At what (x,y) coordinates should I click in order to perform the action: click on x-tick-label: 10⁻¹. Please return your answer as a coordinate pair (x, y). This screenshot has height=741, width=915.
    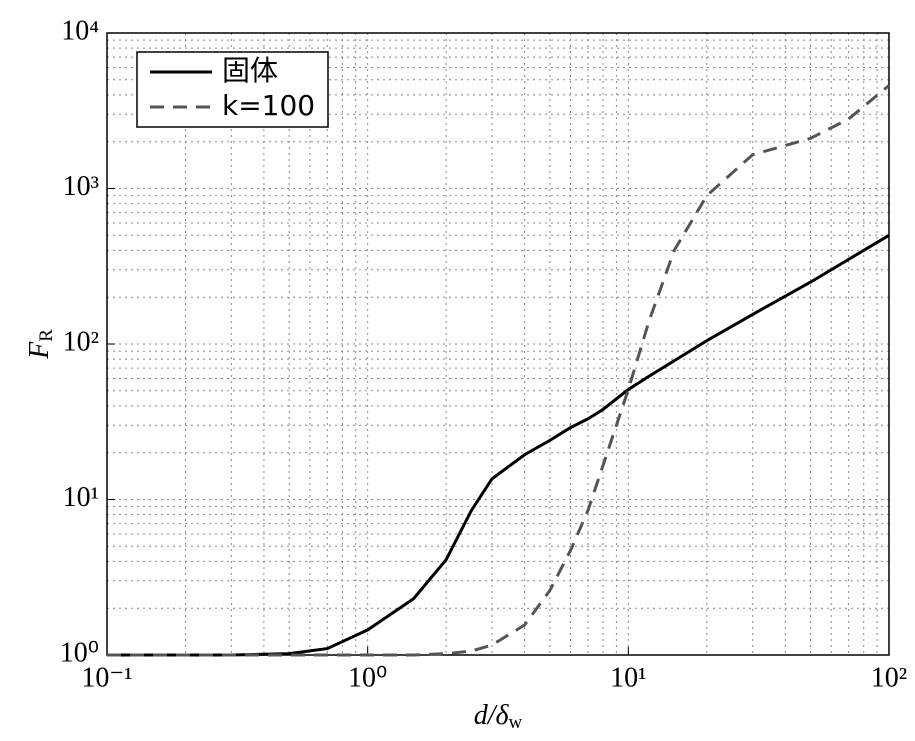
    Looking at the image, I should click on (106, 677).